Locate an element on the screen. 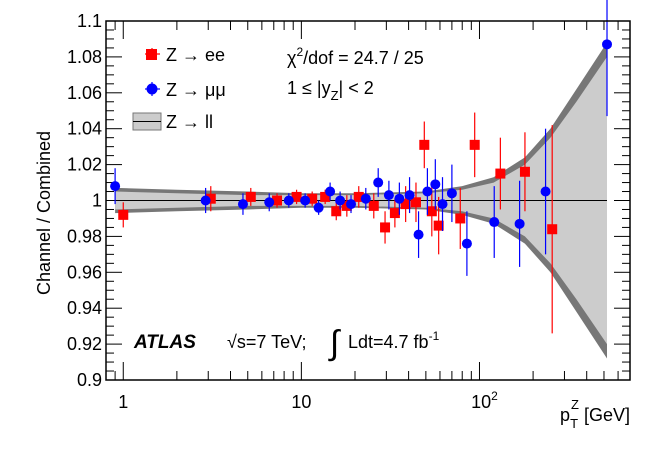 This screenshot has width=664, height=450. y-tick-label: 1.04 is located at coordinates (84, 129).